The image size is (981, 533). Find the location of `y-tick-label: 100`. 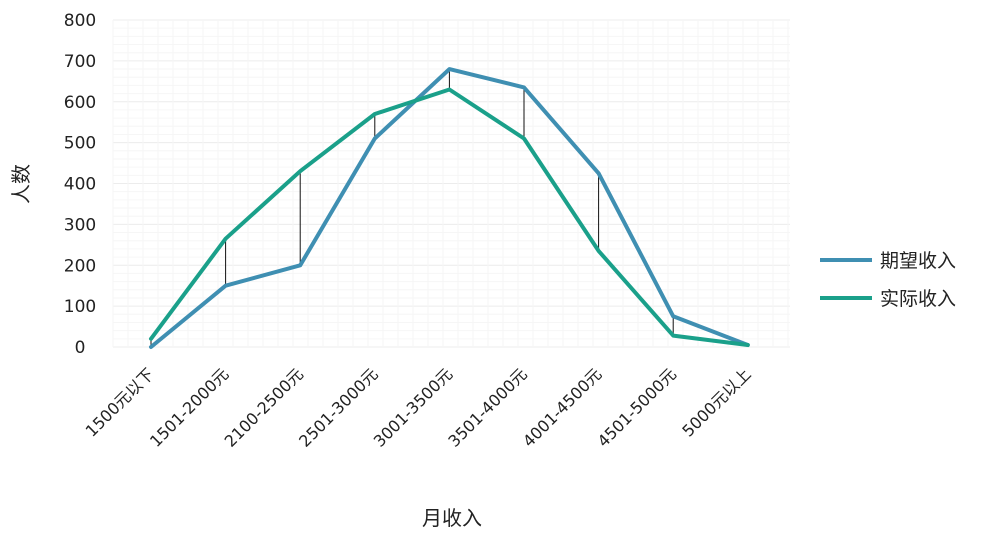

y-tick-label: 100 is located at coordinates (80, 307).